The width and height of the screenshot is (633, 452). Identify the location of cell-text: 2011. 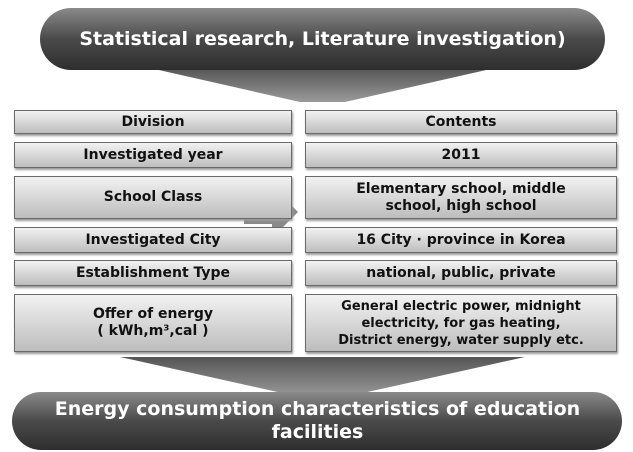
(461, 154).